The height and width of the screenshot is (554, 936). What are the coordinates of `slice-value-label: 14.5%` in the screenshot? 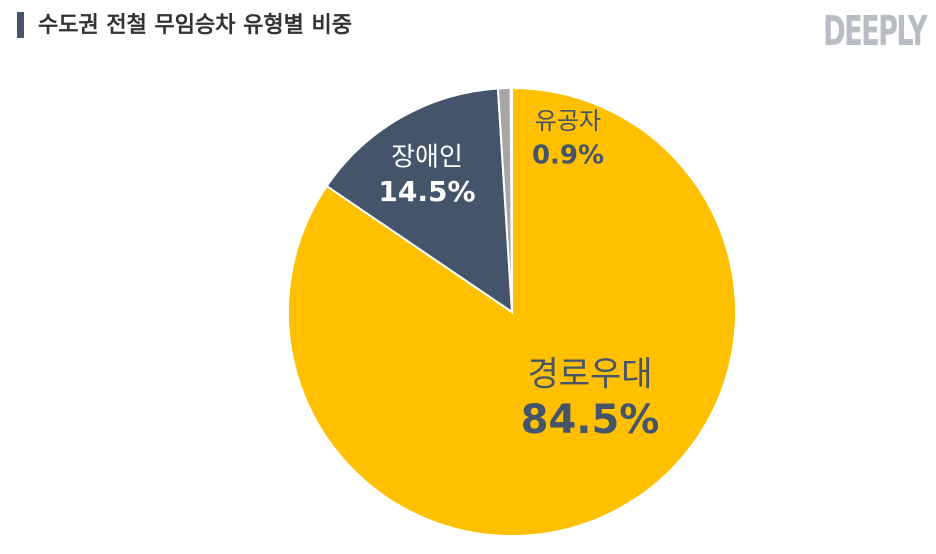 It's located at (426, 191).